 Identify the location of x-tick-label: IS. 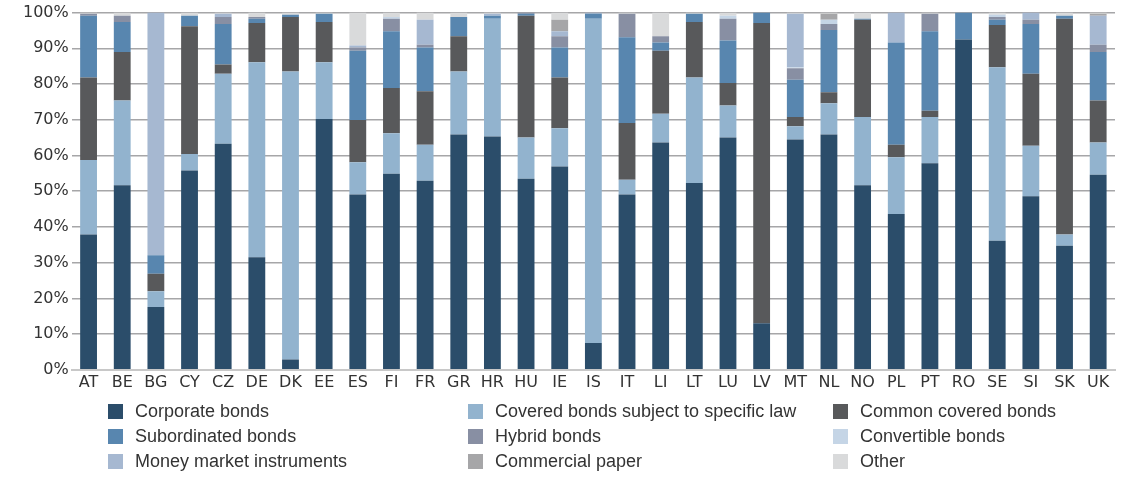
(593, 381).